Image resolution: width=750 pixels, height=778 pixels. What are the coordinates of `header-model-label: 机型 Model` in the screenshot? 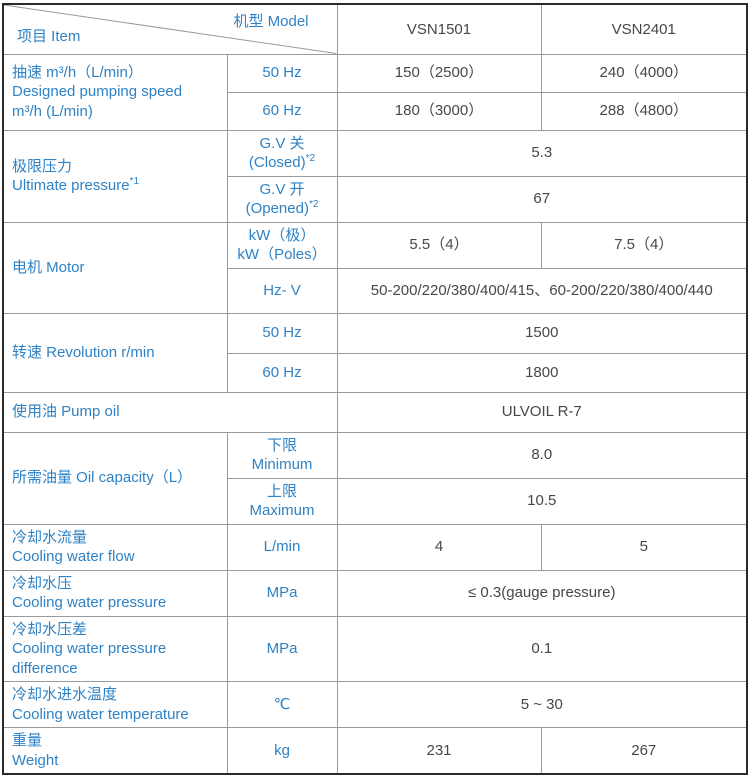 It's located at (271, 21).